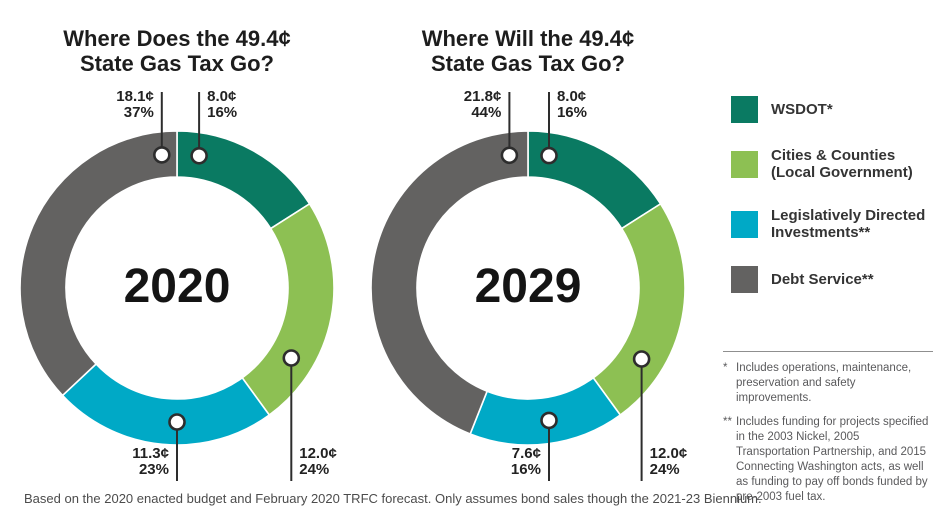  I want to click on legend-label: Cities & Counties (Local Government), so click(842, 164).